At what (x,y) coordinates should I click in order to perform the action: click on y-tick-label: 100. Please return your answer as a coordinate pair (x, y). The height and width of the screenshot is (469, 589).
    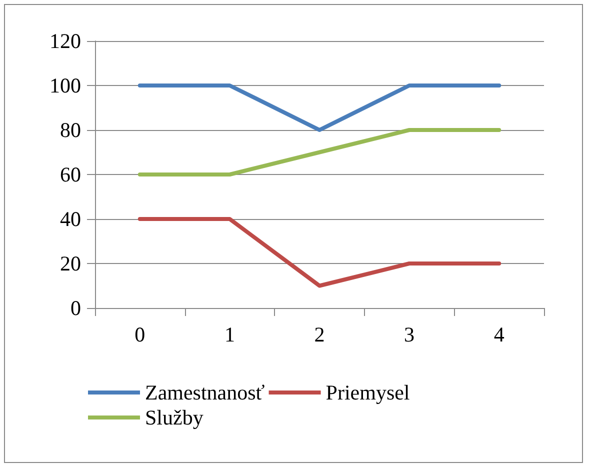
    Looking at the image, I should click on (65, 86).